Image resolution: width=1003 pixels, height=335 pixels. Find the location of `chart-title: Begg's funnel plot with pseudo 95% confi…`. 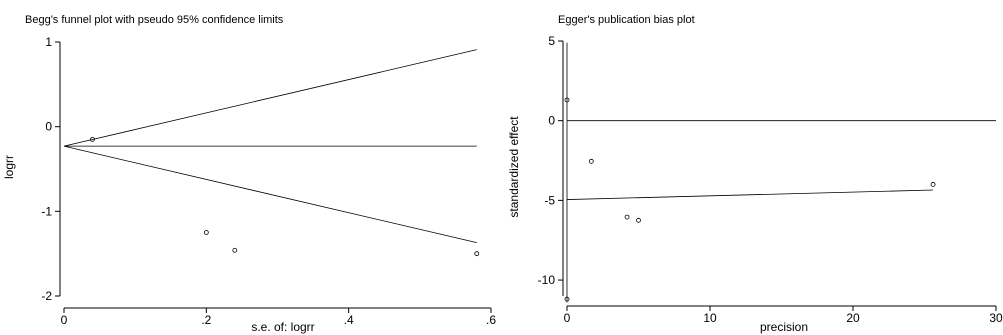

chart-title: Begg's funnel plot with pseudo 95% confi… is located at coordinates (154, 20).